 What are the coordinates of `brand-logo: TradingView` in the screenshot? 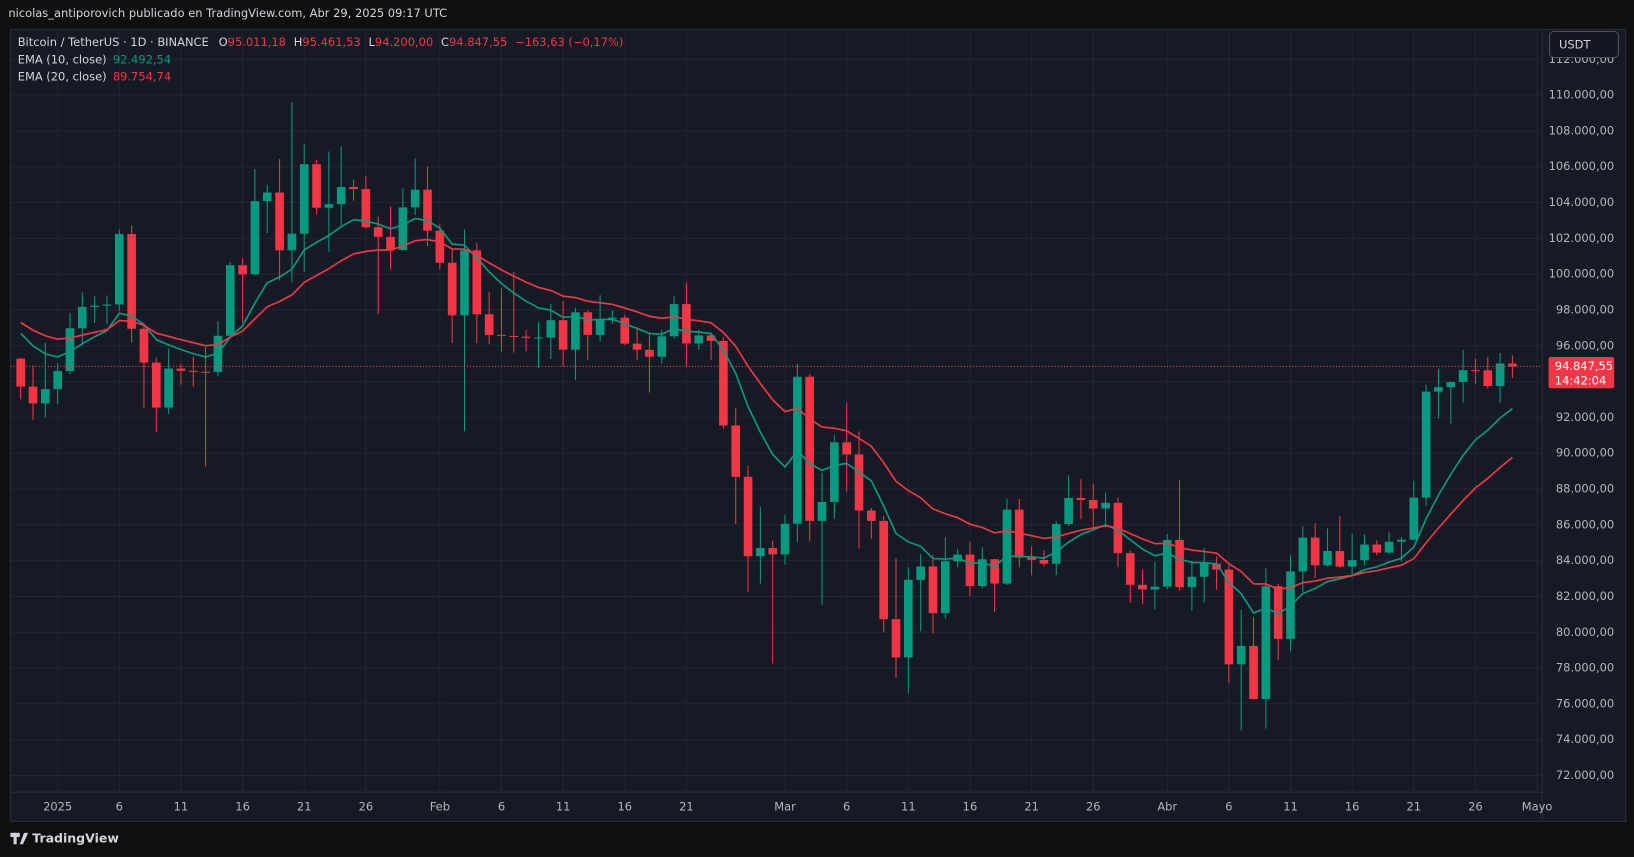 It's located at (64, 838).